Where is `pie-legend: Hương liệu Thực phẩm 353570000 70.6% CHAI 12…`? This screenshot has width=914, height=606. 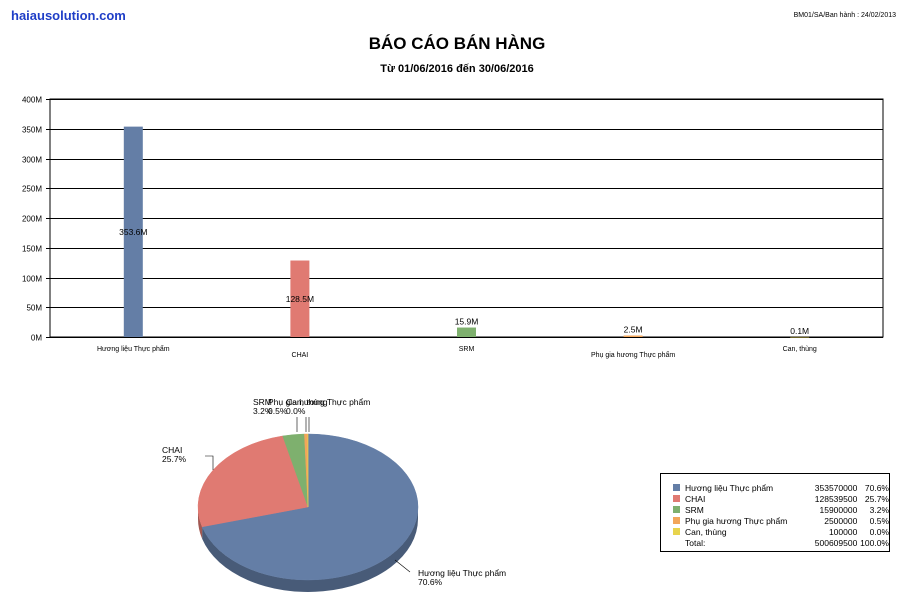
pie-legend: Hương liệu Thực phẩm 353570000 70.6% CHAI 12… is located at coordinates (775, 512).